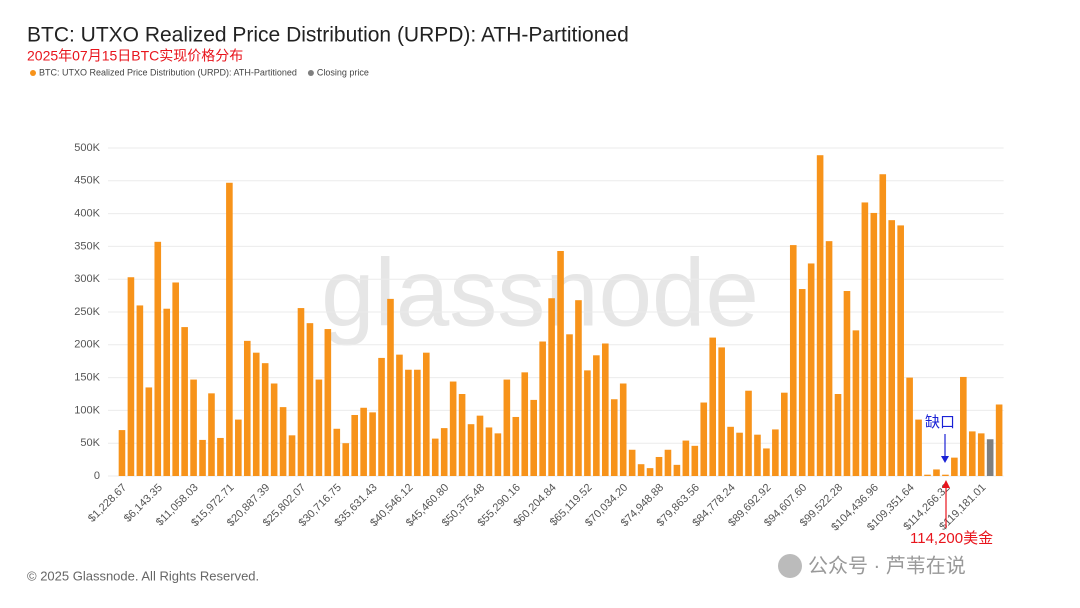 The image size is (1080, 608). Describe the element at coordinates (87, 312) in the screenshot. I see `y-tick-label: 250K` at that location.